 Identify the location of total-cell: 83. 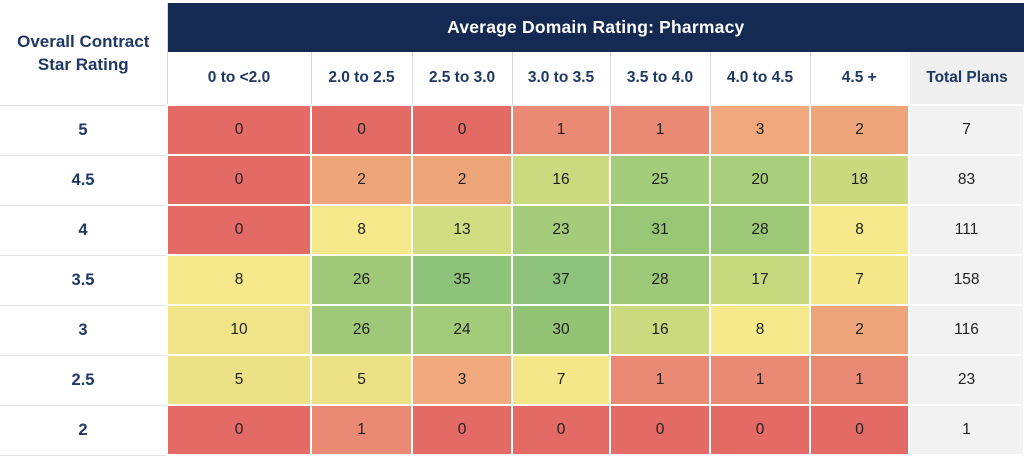
(965, 180).